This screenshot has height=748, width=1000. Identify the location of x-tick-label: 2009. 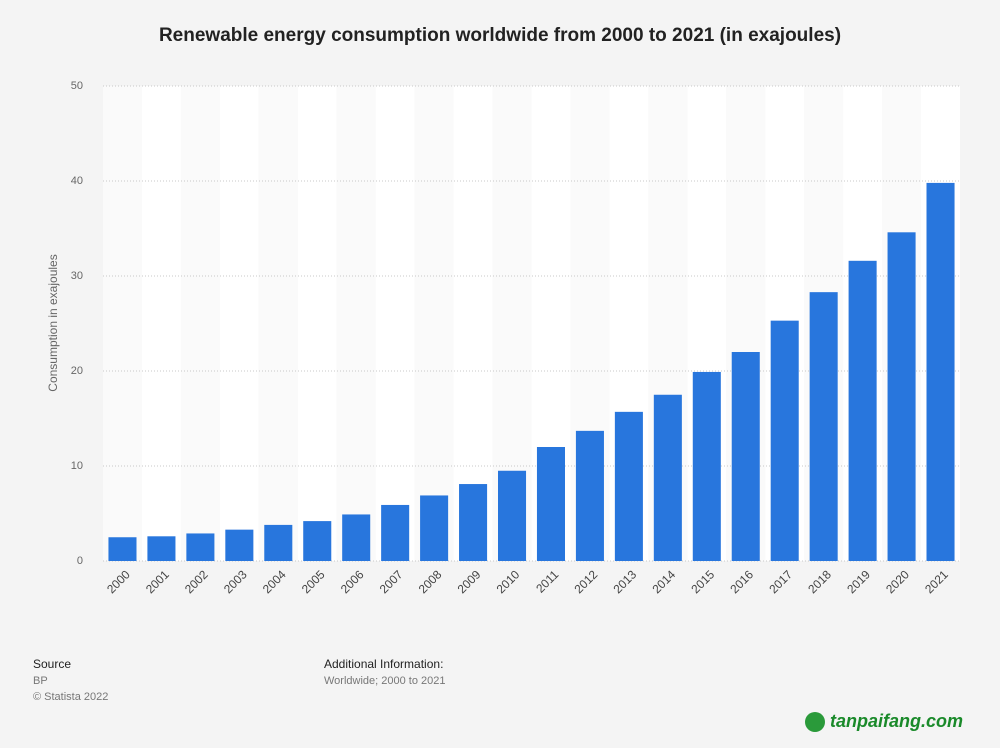
(469, 581).